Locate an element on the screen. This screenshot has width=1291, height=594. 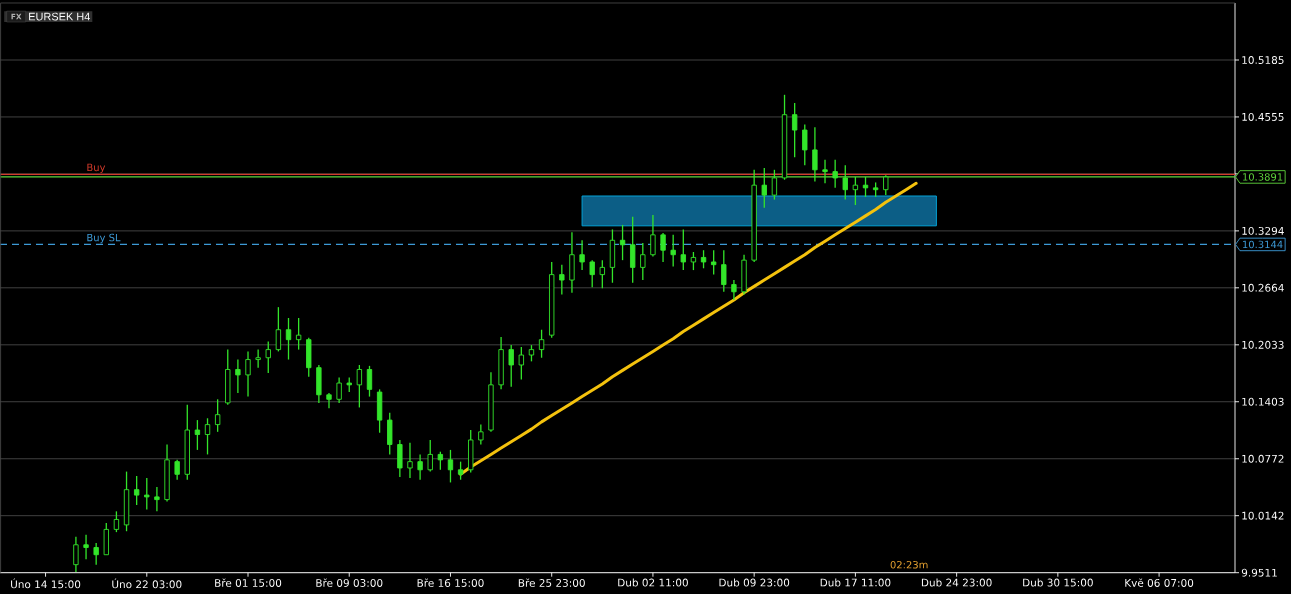
x-tick-label: Dub 09 23:00 is located at coordinates (754, 582).